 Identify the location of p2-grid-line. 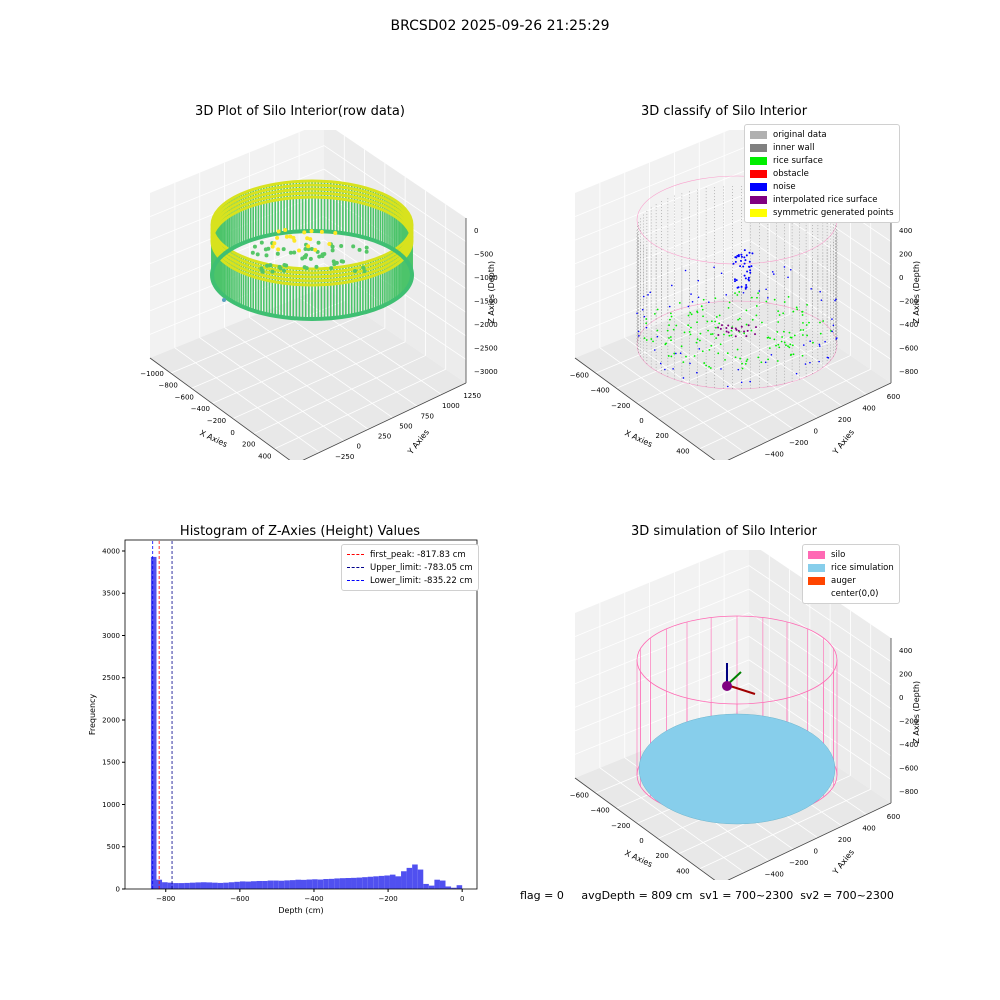
(662, 204).